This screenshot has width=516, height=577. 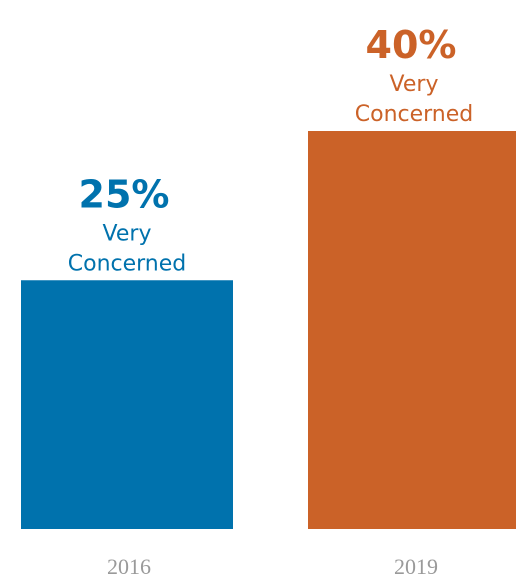 I want to click on x-axis-ticks: 2016 2019, so click(x=272, y=565).